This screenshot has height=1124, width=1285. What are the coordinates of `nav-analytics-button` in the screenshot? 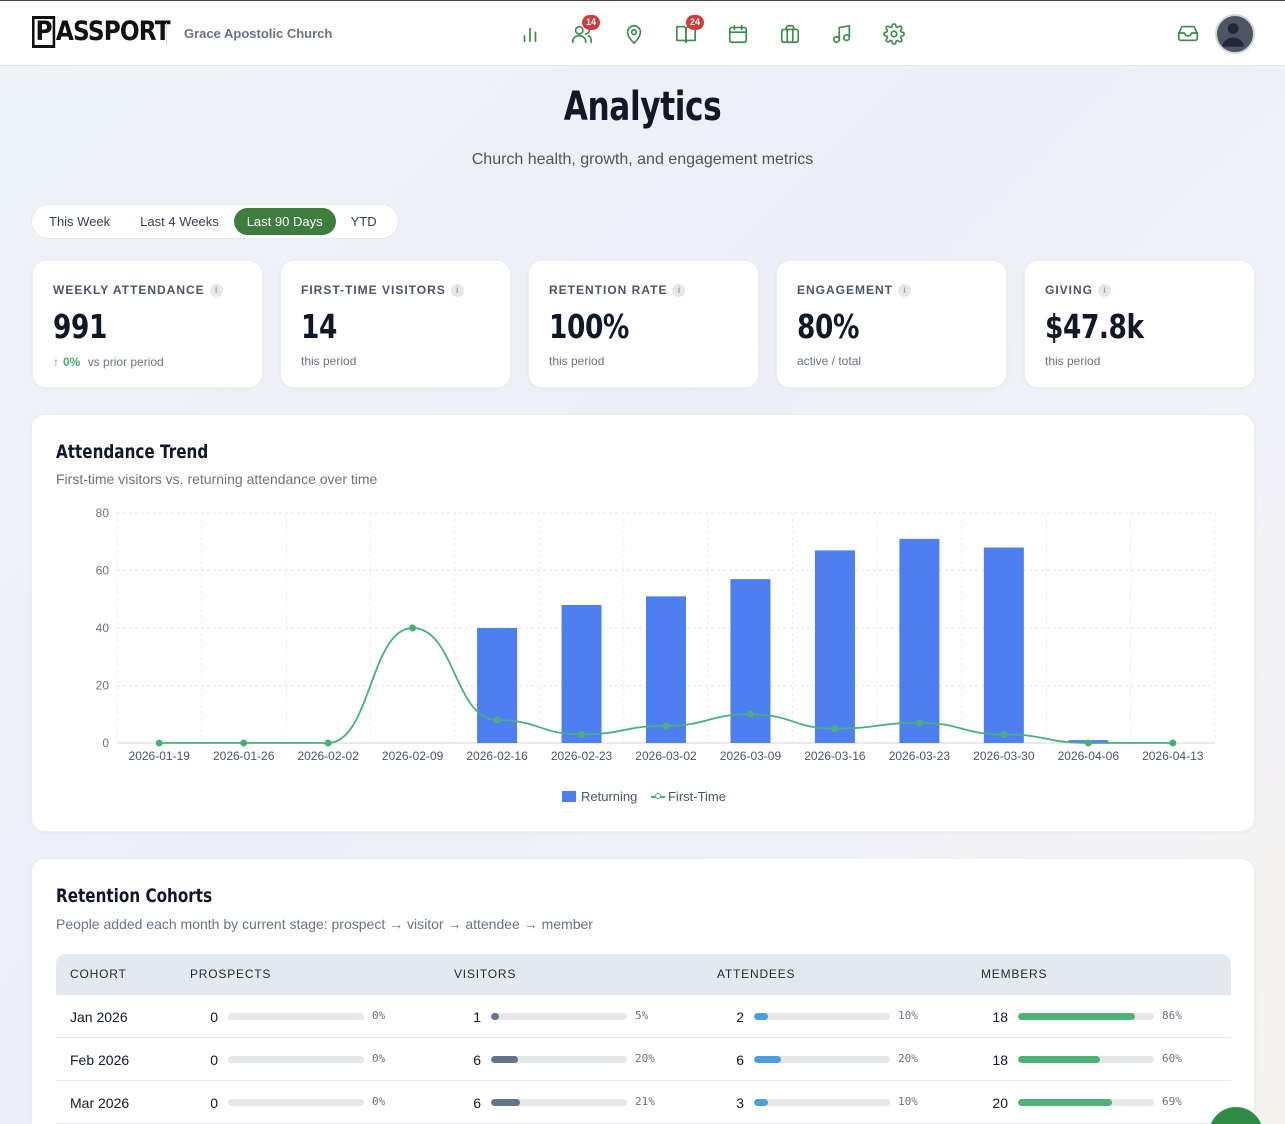 It's located at (530, 34).